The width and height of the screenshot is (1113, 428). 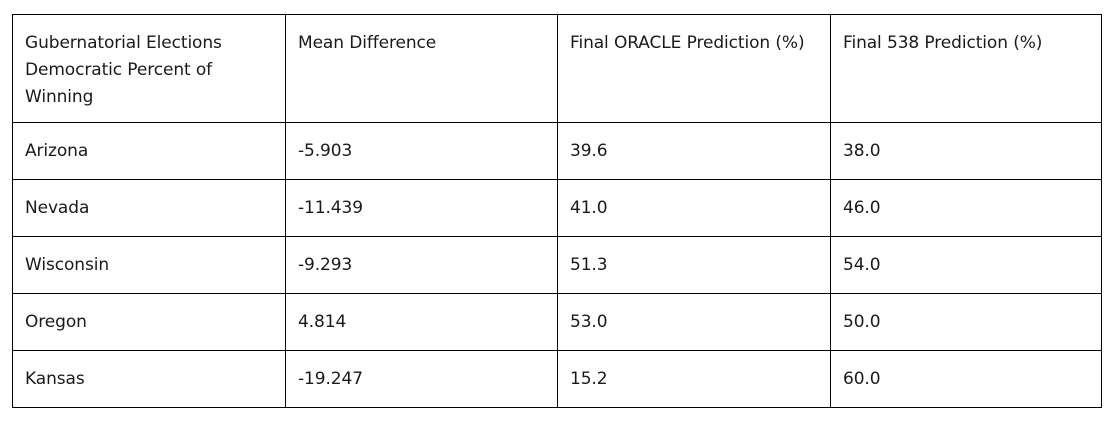 What do you see at coordinates (421, 379) in the screenshot?
I see `mean-difference-cell: -19.247` at bounding box center [421, 379].